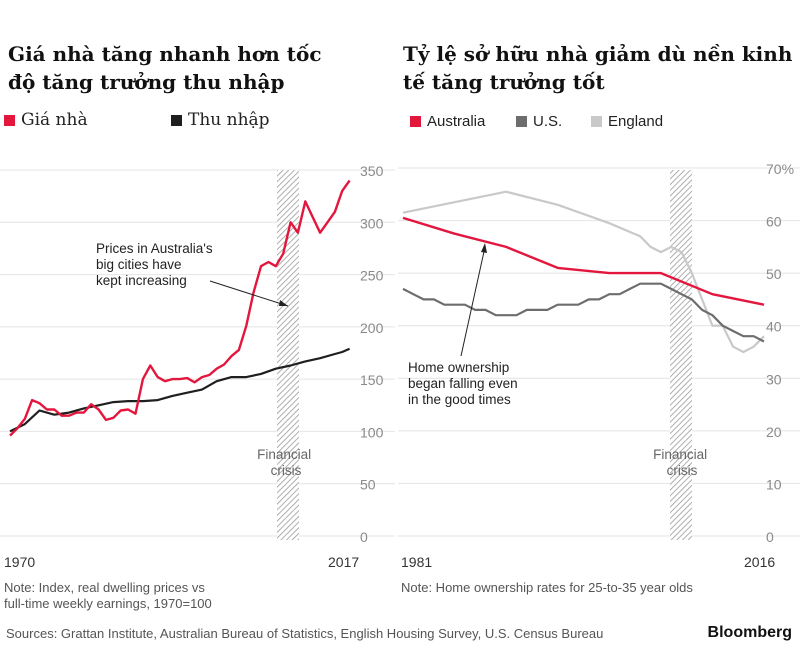 The width and height of the screenshot is (800, 648). What do you see at coordinates (583, 261) in the screenshot?
I see `australia-series-line` at bounding box center [583, 261].